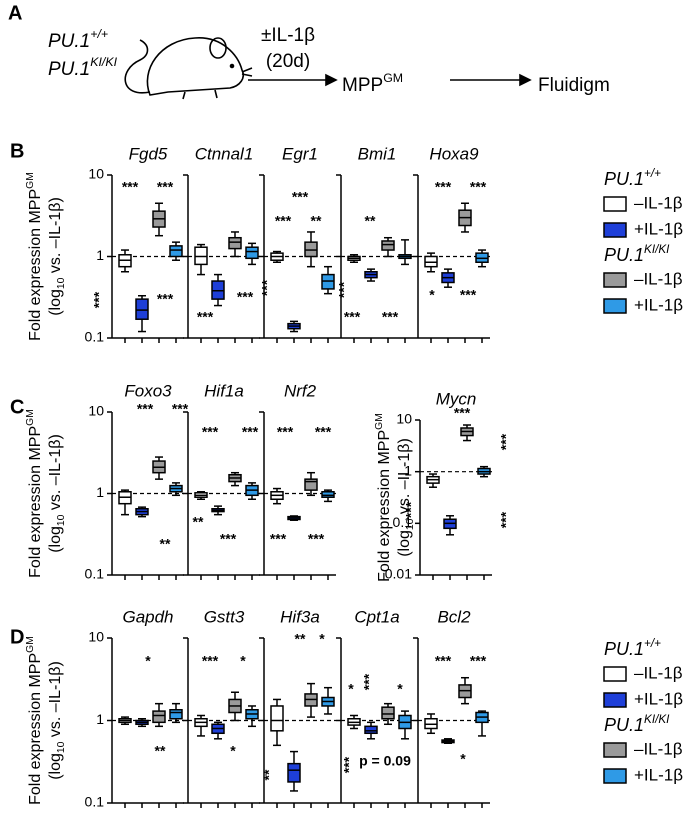 This screenshot has height=818, width=699. I want to click on box-plot: Hif3a** ******, so click(308, 707).